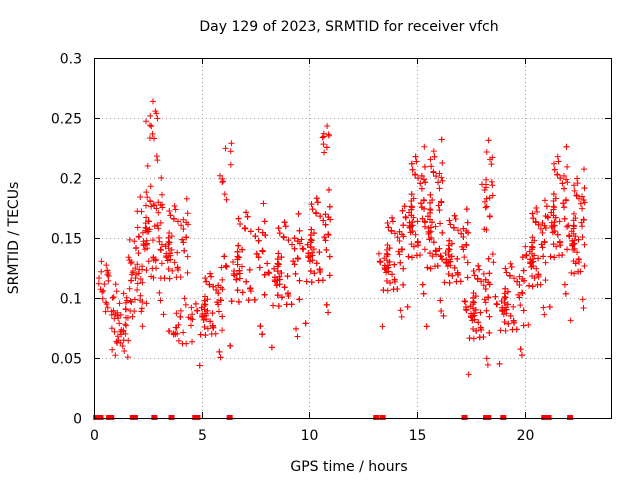 Image resolution: width=640 pixels, height=480 pixels. I want to click on x-tick-label: 20, so click(526, 436).